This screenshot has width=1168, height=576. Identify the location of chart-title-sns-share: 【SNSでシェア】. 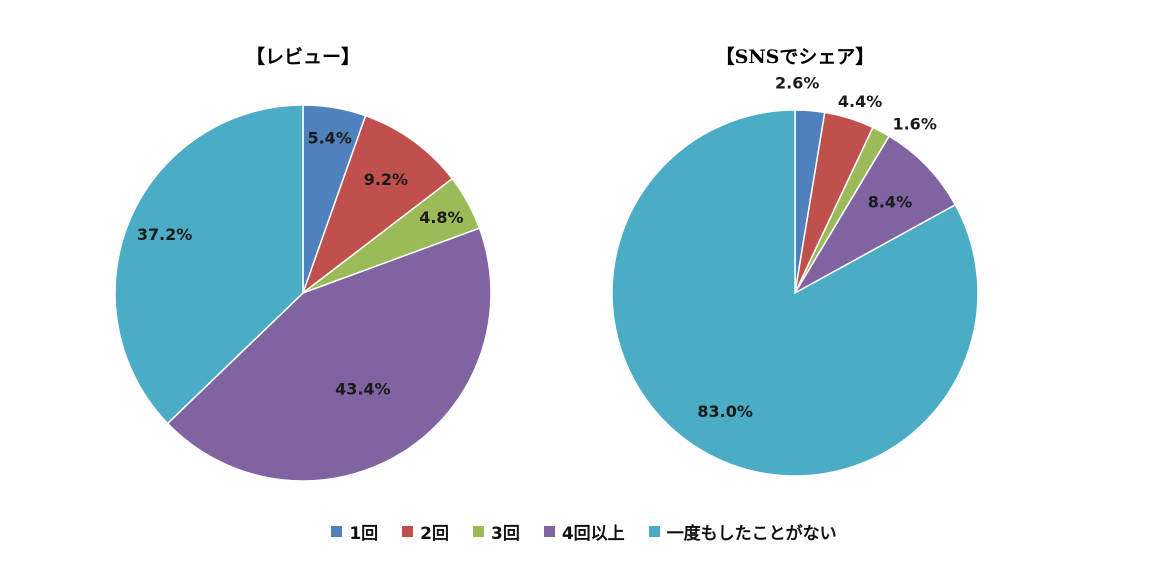
(795, 57).